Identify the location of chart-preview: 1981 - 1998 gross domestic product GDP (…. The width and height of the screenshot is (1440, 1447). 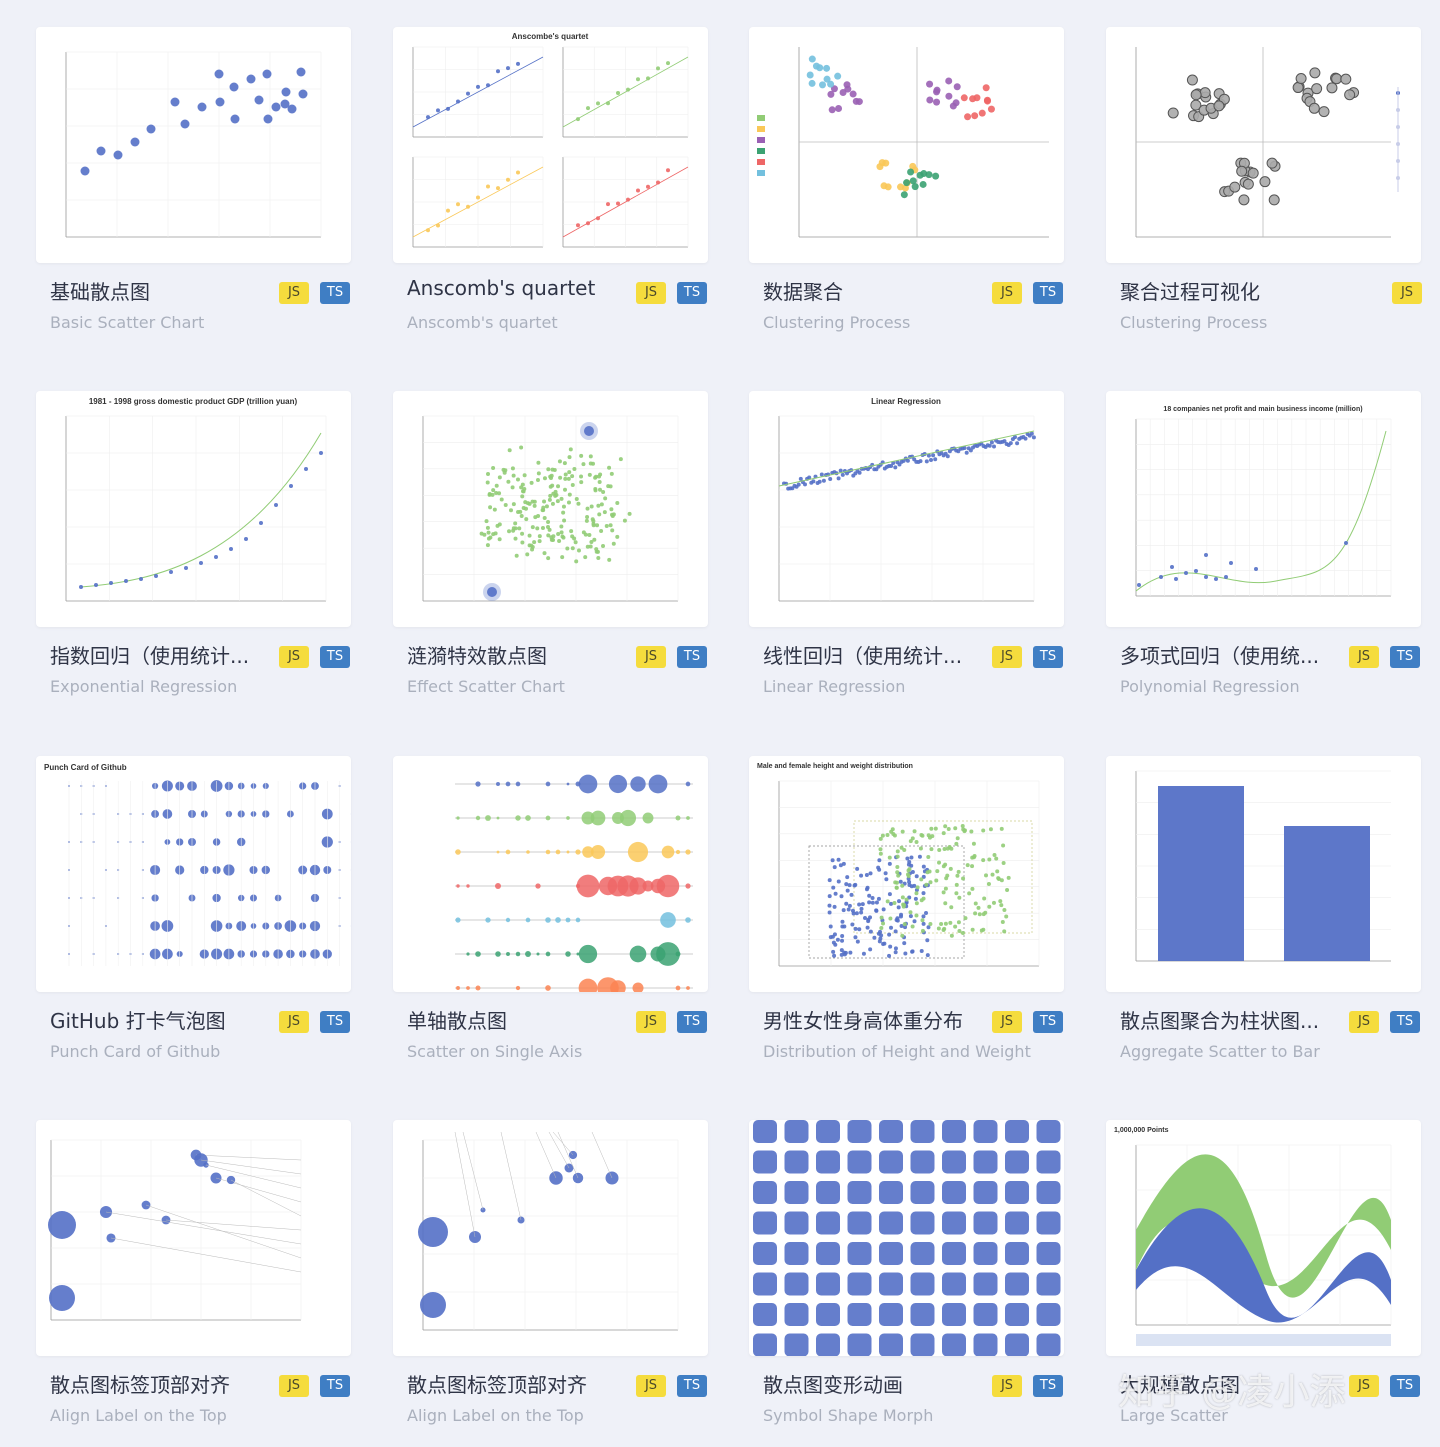
(196, 499).